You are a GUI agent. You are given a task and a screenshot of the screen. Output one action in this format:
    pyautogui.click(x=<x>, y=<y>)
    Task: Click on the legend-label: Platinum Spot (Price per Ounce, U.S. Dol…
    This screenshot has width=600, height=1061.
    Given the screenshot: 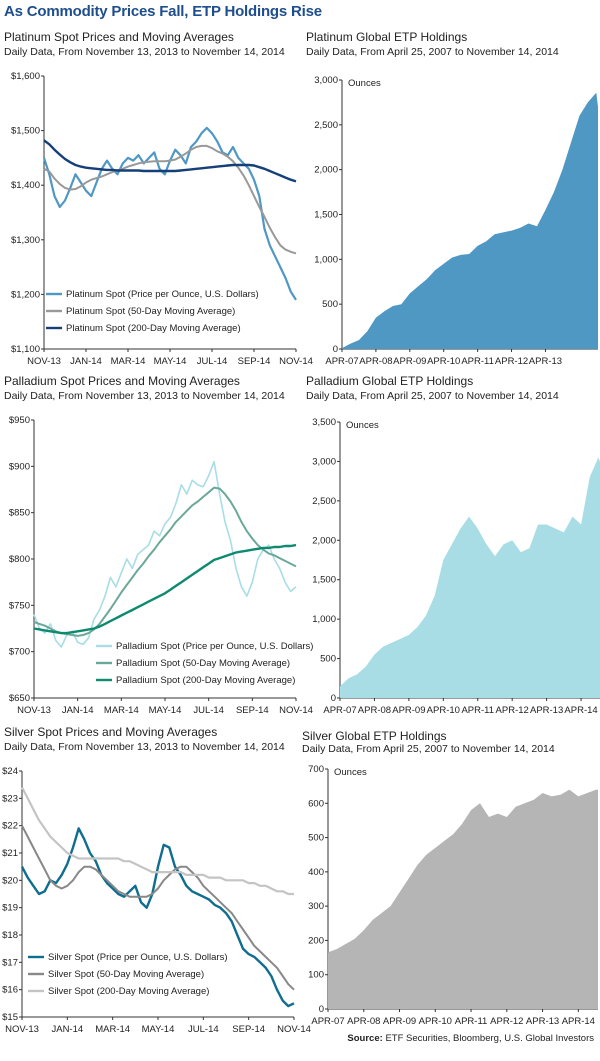 What is the action you would take?
    pyautogui.click(x=162, y=294)
    